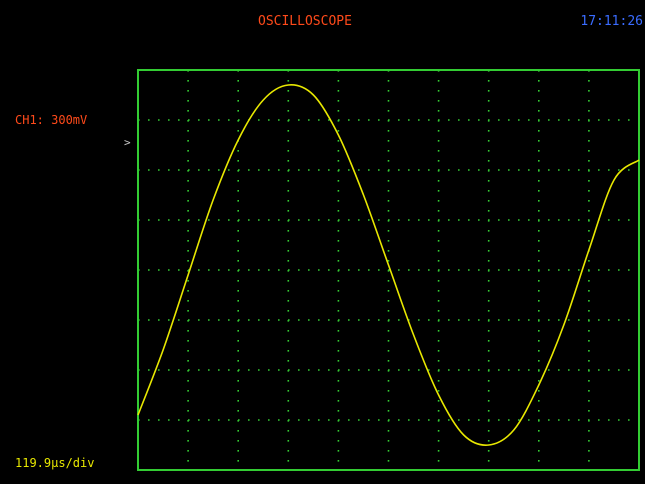 The height and width of the screenshot is (484, 645). What do you see at coordinates (127, 142) in the screenshot?
I see `channel-offset-marker: >` at bounding box center [127, 142].